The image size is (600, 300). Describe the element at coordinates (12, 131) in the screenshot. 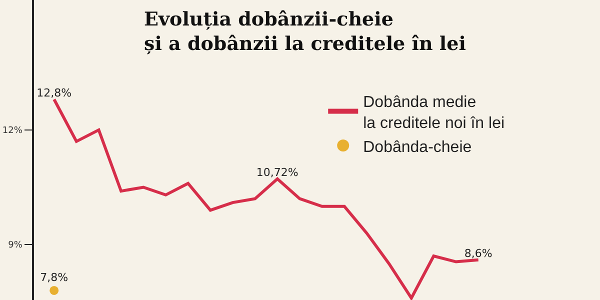

I see `y-tick-label: 12%` at that location.